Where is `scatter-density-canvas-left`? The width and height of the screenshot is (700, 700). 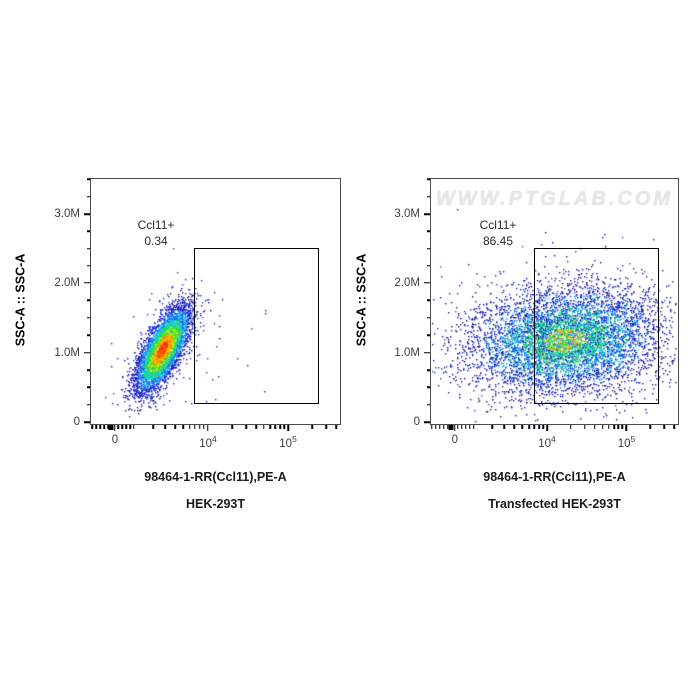
scatter-density-canvas-left is located at coordinates (215, 301).